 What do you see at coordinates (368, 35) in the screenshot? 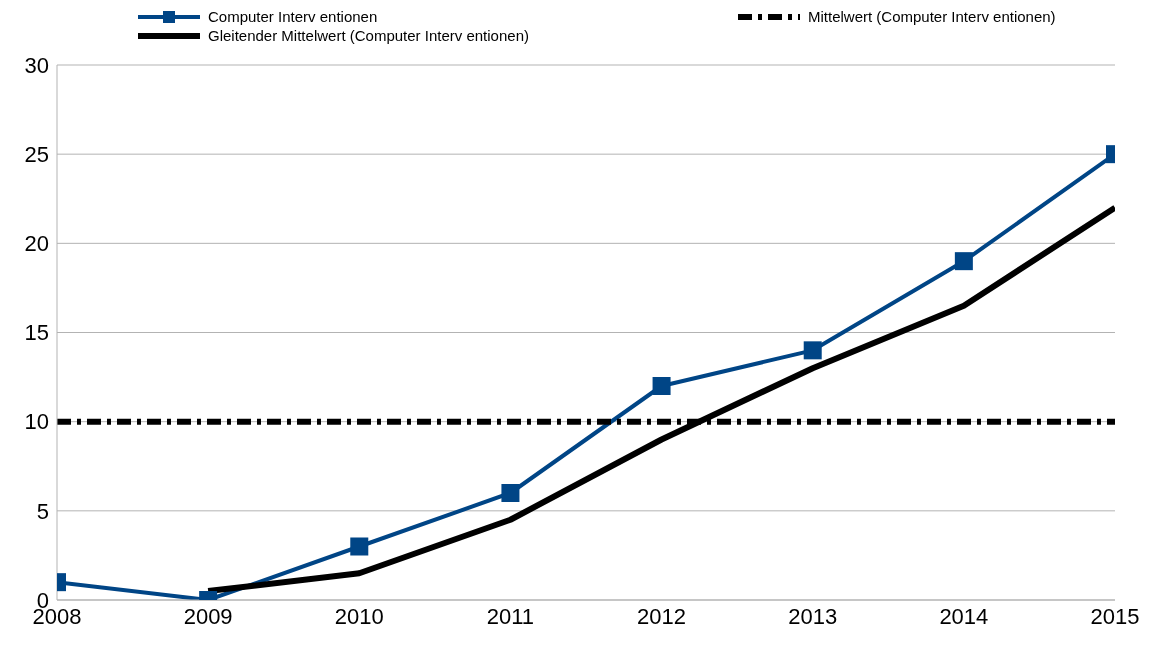
I see `legend-label: Gleitender Mittelwert (Computer Interv entionen)` at bounding box center [368, 35].